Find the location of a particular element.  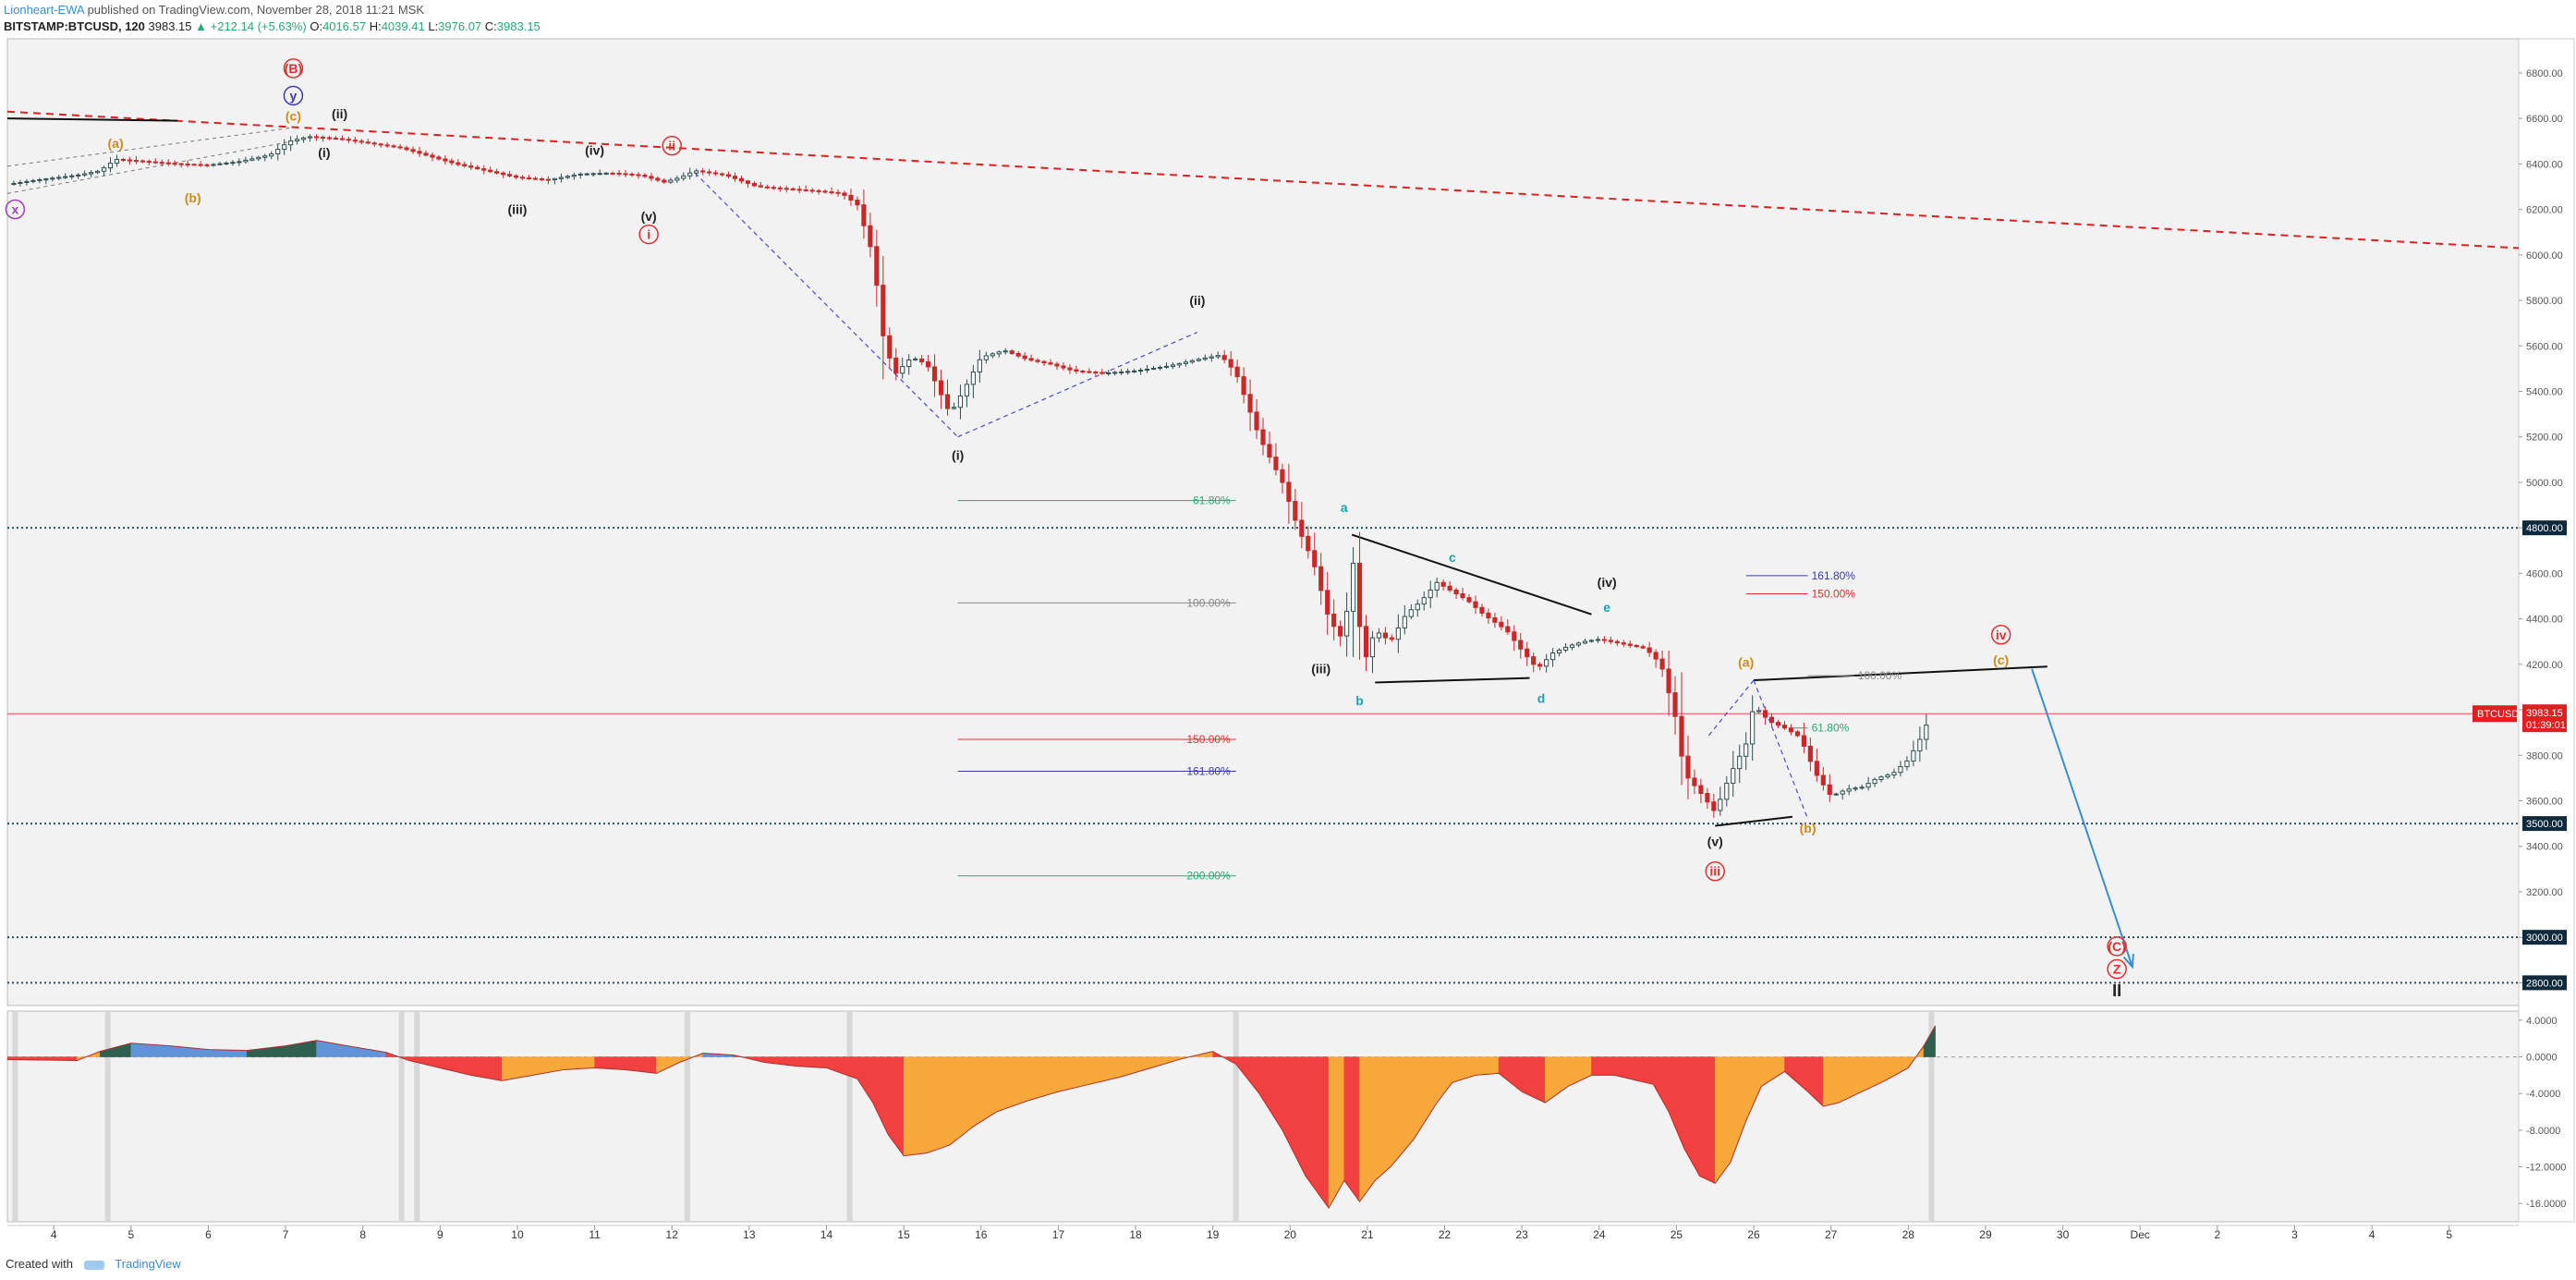

trendline-dashed-blue is located at coordinates (1077, 384).